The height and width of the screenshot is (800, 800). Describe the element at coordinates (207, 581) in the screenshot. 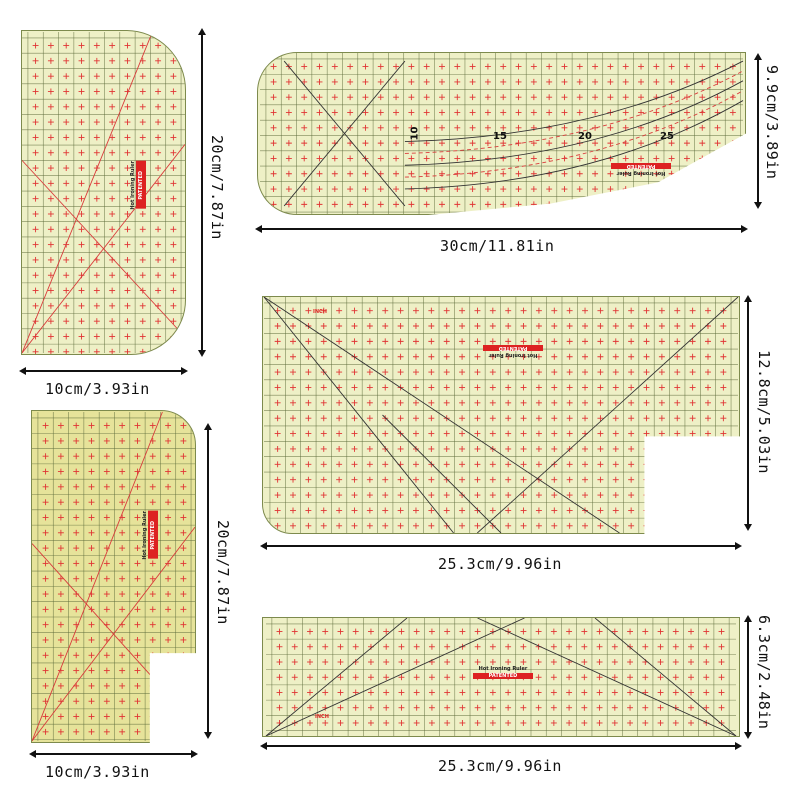

I see `ruler-4-height-arrow` at that location.